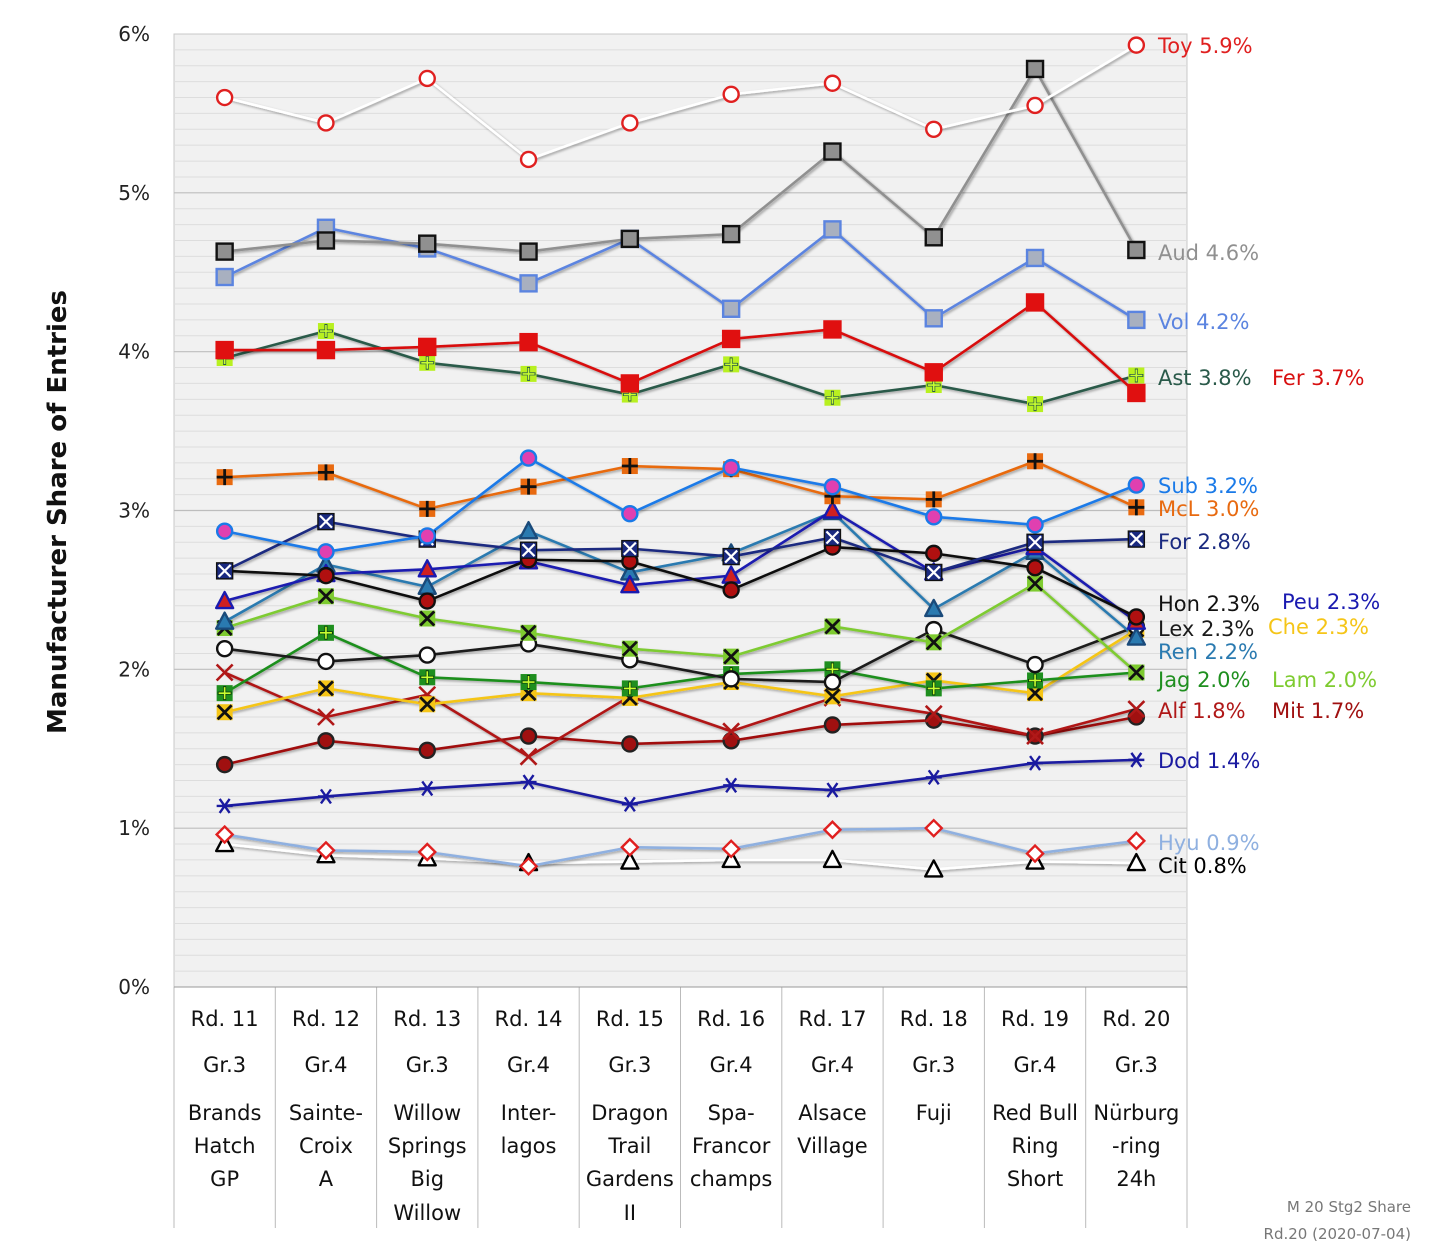 This screenshot has height=1260, width=1440. What do you see at coordinates (529, 1113) in the screenshot?
I see `x-tick-label: Inter-` at bounding box center [529, 1113].